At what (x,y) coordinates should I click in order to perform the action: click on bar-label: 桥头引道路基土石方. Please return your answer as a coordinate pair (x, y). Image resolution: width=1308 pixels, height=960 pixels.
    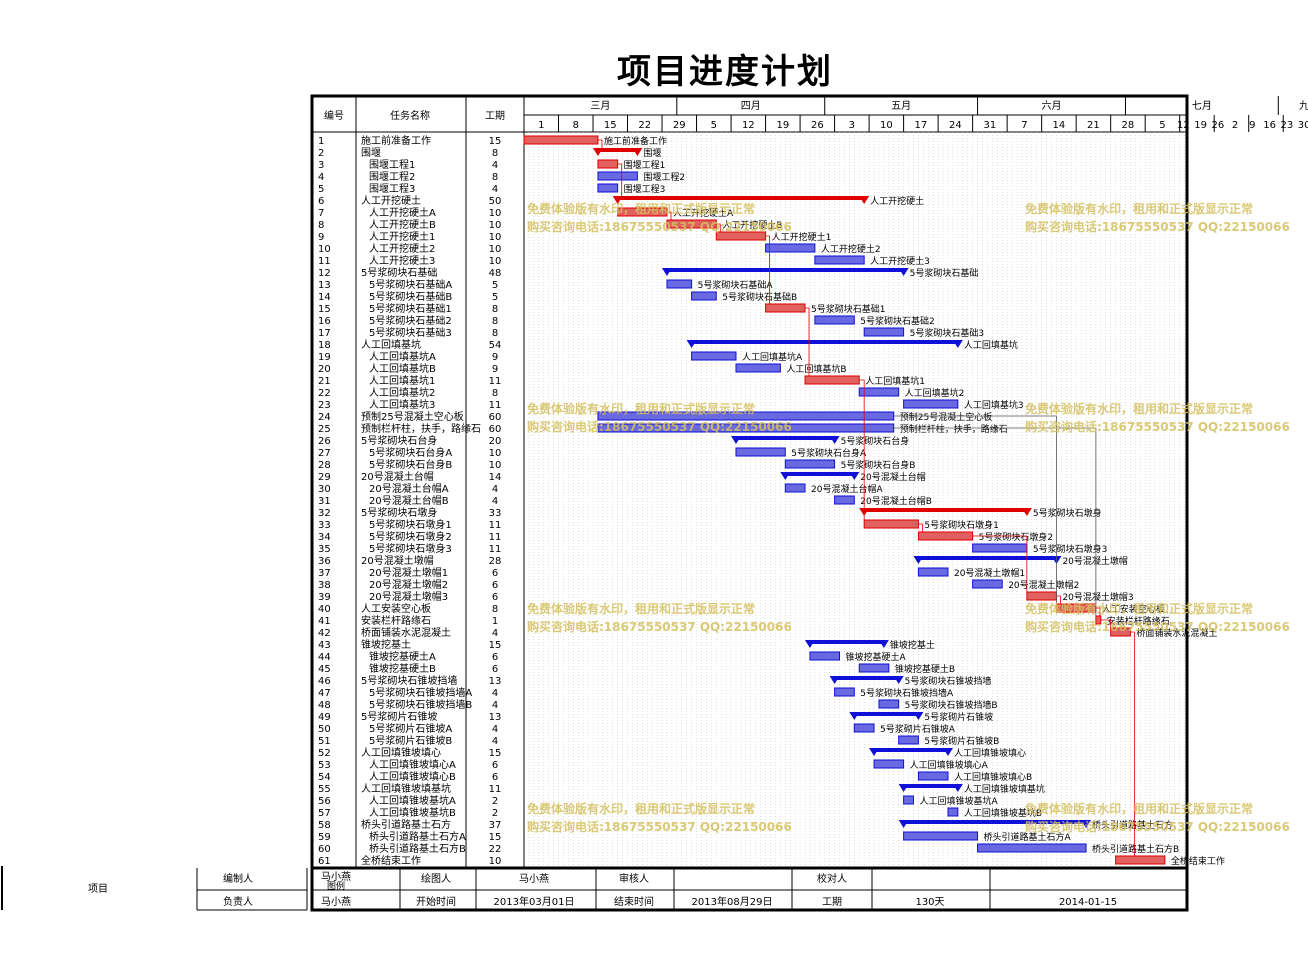
    Looking at the image, I should click on (1132, 825).